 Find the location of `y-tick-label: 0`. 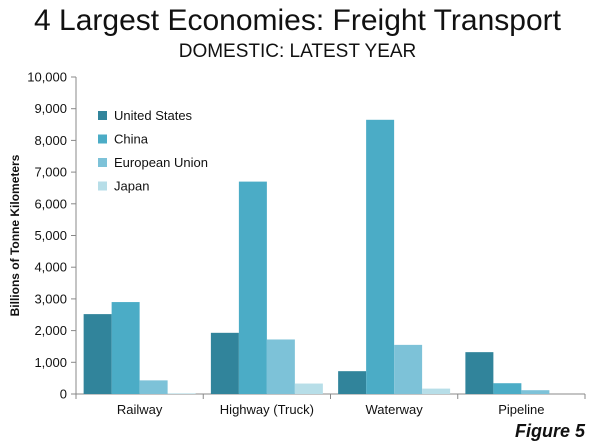

y-tick-label: 0 is located at coordinates (63, 394).